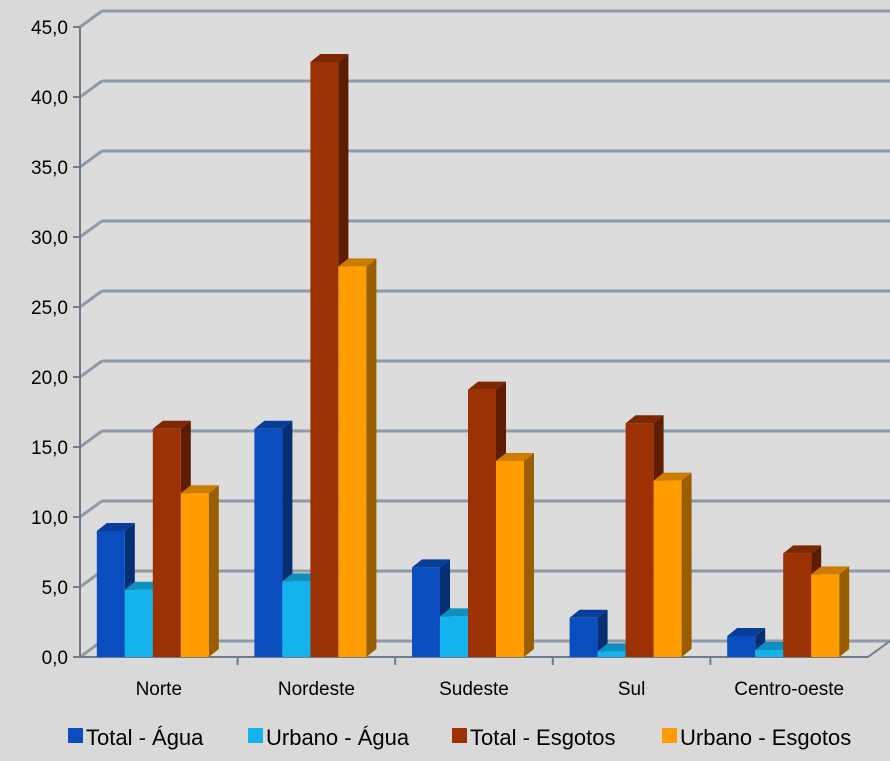 The height and width of the screenshot is (761, 890). I want to click on legend-label: Urbano - Esgotos, so click(765, 737).